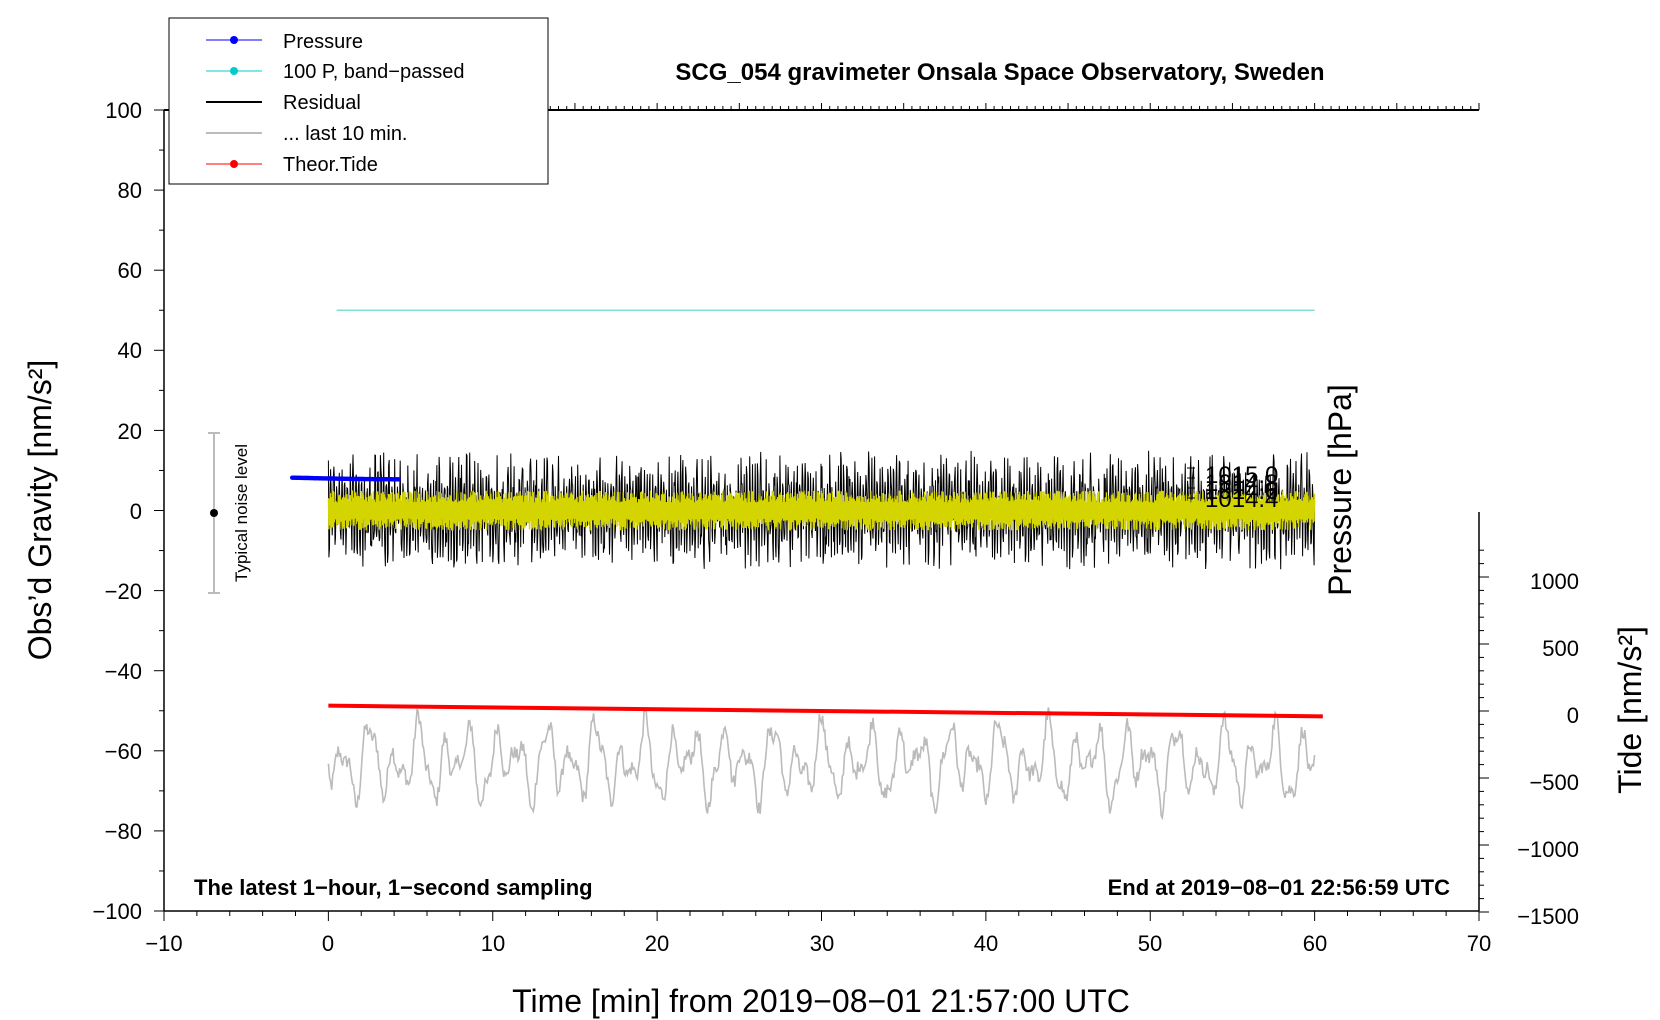 This screenshot has width=1660, height=1020. I want to click on y-tick-label: −100, so click(117, 911).